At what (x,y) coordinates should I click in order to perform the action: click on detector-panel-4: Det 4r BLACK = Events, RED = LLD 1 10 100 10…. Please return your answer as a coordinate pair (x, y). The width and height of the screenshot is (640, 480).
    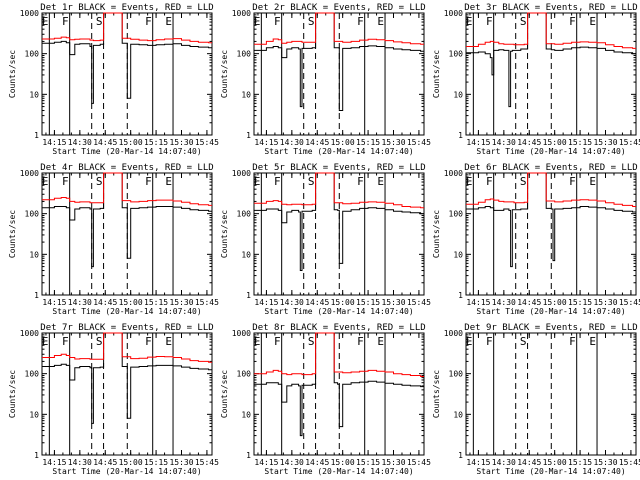
    Looking at the image, I should click on (113, 239).